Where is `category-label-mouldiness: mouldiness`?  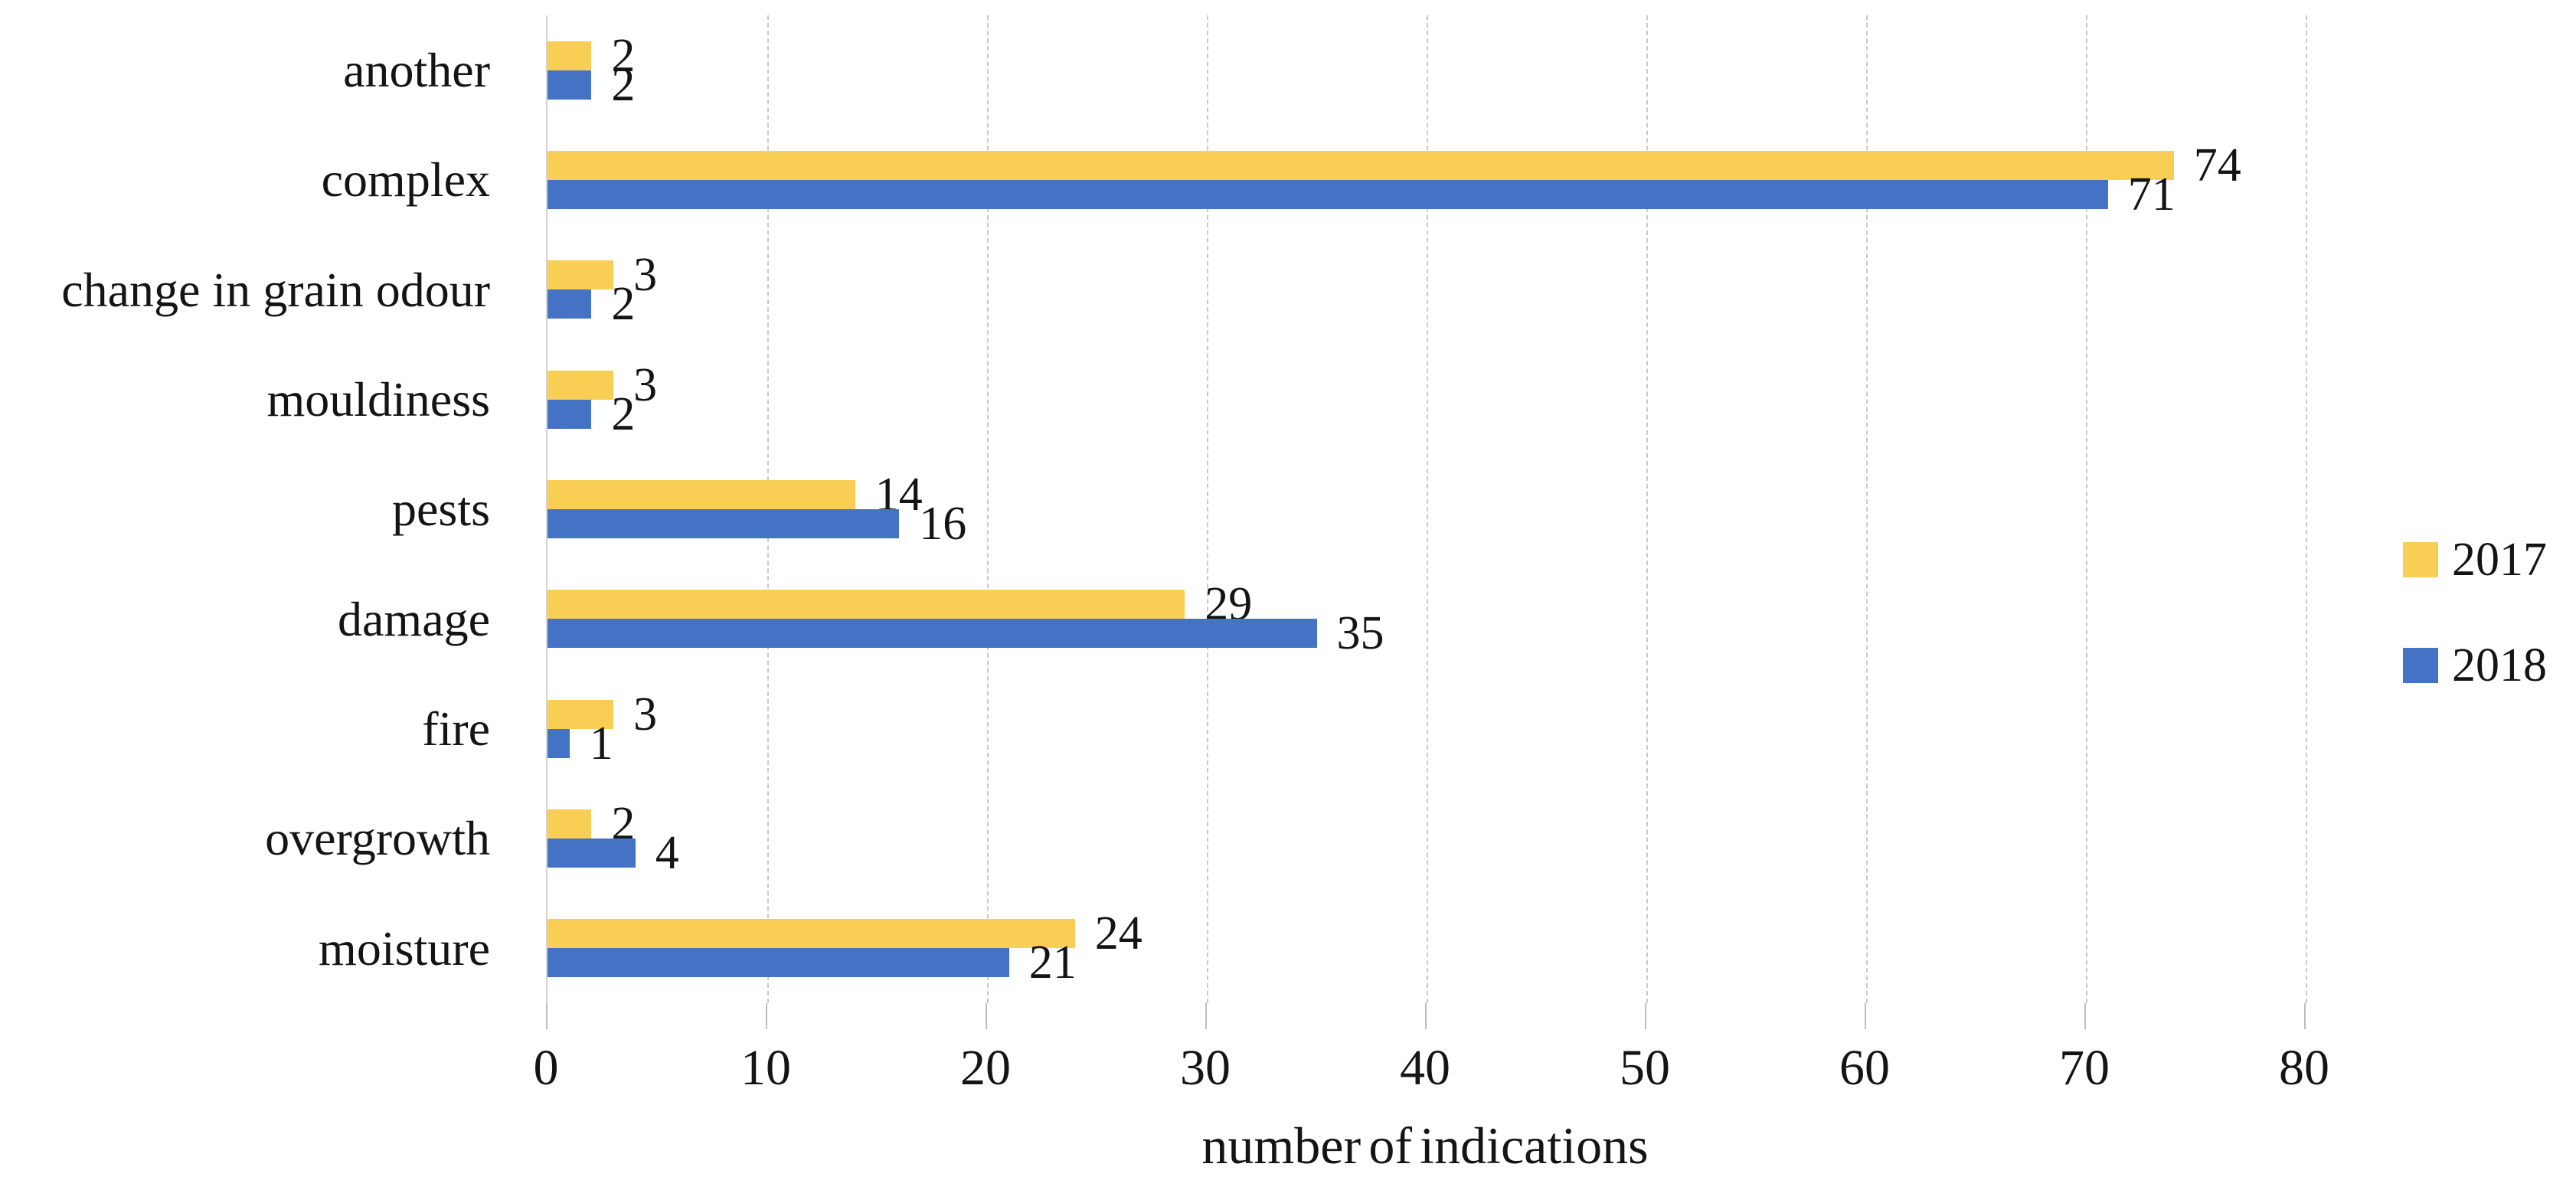
category-label-mouldiness: mouldiness is located at coordinates (378, 399).